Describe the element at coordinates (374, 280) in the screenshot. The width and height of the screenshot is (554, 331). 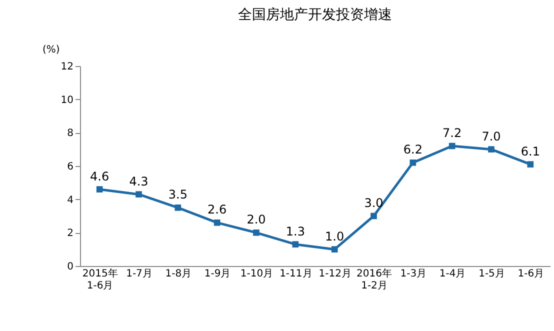
I see `x-tick-label: 2016年 1-2月` at that location.